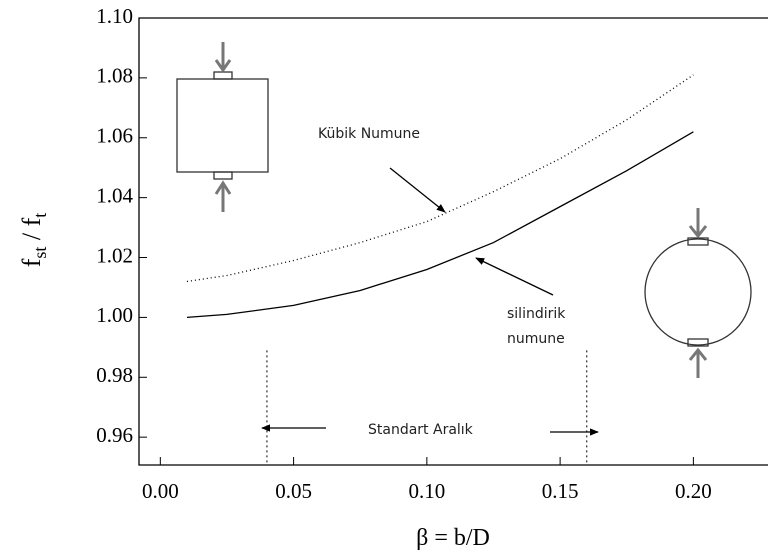 This screenshot has width=768, height=560. I want to click on y-label-part: st, so click(40, 253).